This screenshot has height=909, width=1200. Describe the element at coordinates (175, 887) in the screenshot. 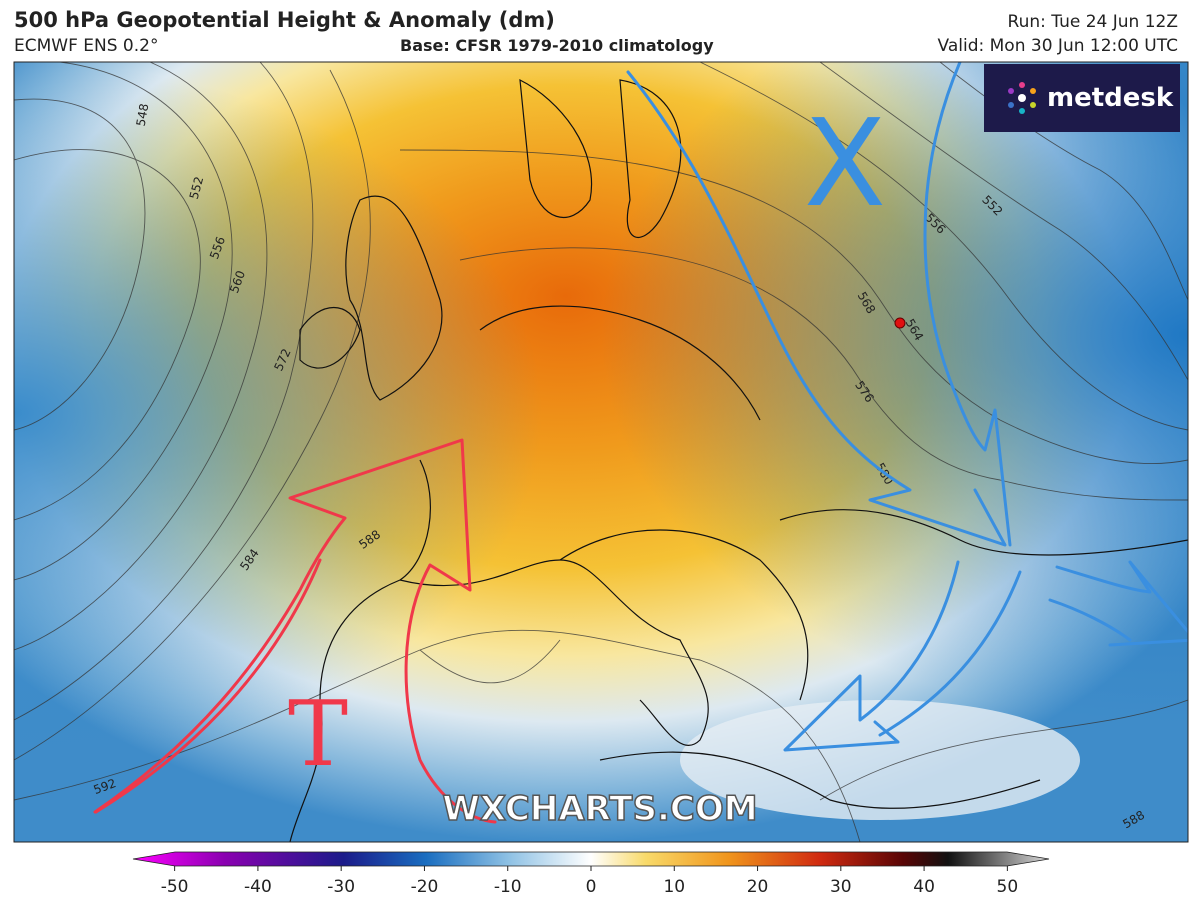

I see `colorbar-tick-label: -50` at that location.